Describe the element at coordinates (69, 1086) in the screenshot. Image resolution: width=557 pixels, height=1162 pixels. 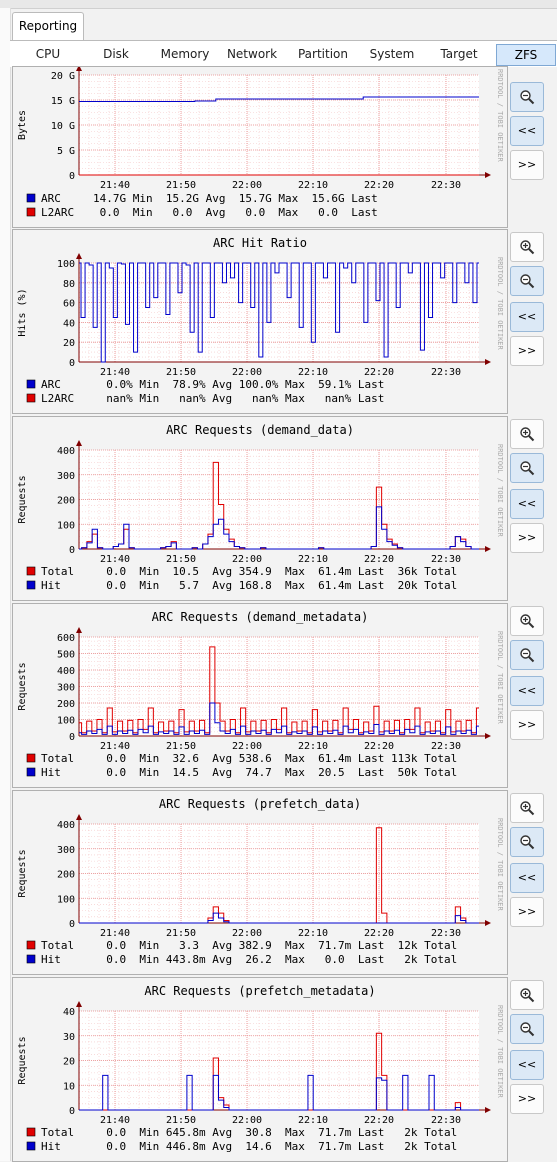
I see `y-tick-label: 10` at that location.